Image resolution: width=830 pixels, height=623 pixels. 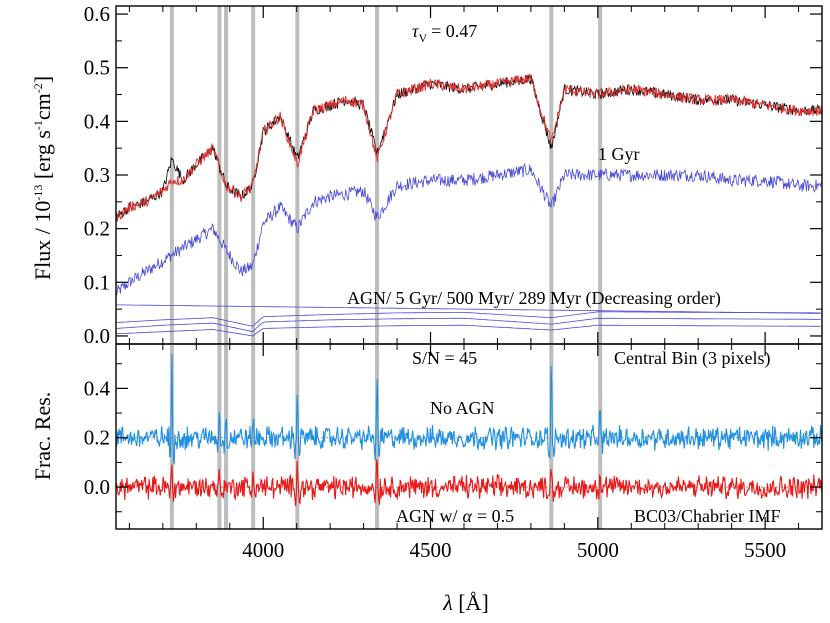 I want to click on series-line-500-myr, so click(x=468, y=325).